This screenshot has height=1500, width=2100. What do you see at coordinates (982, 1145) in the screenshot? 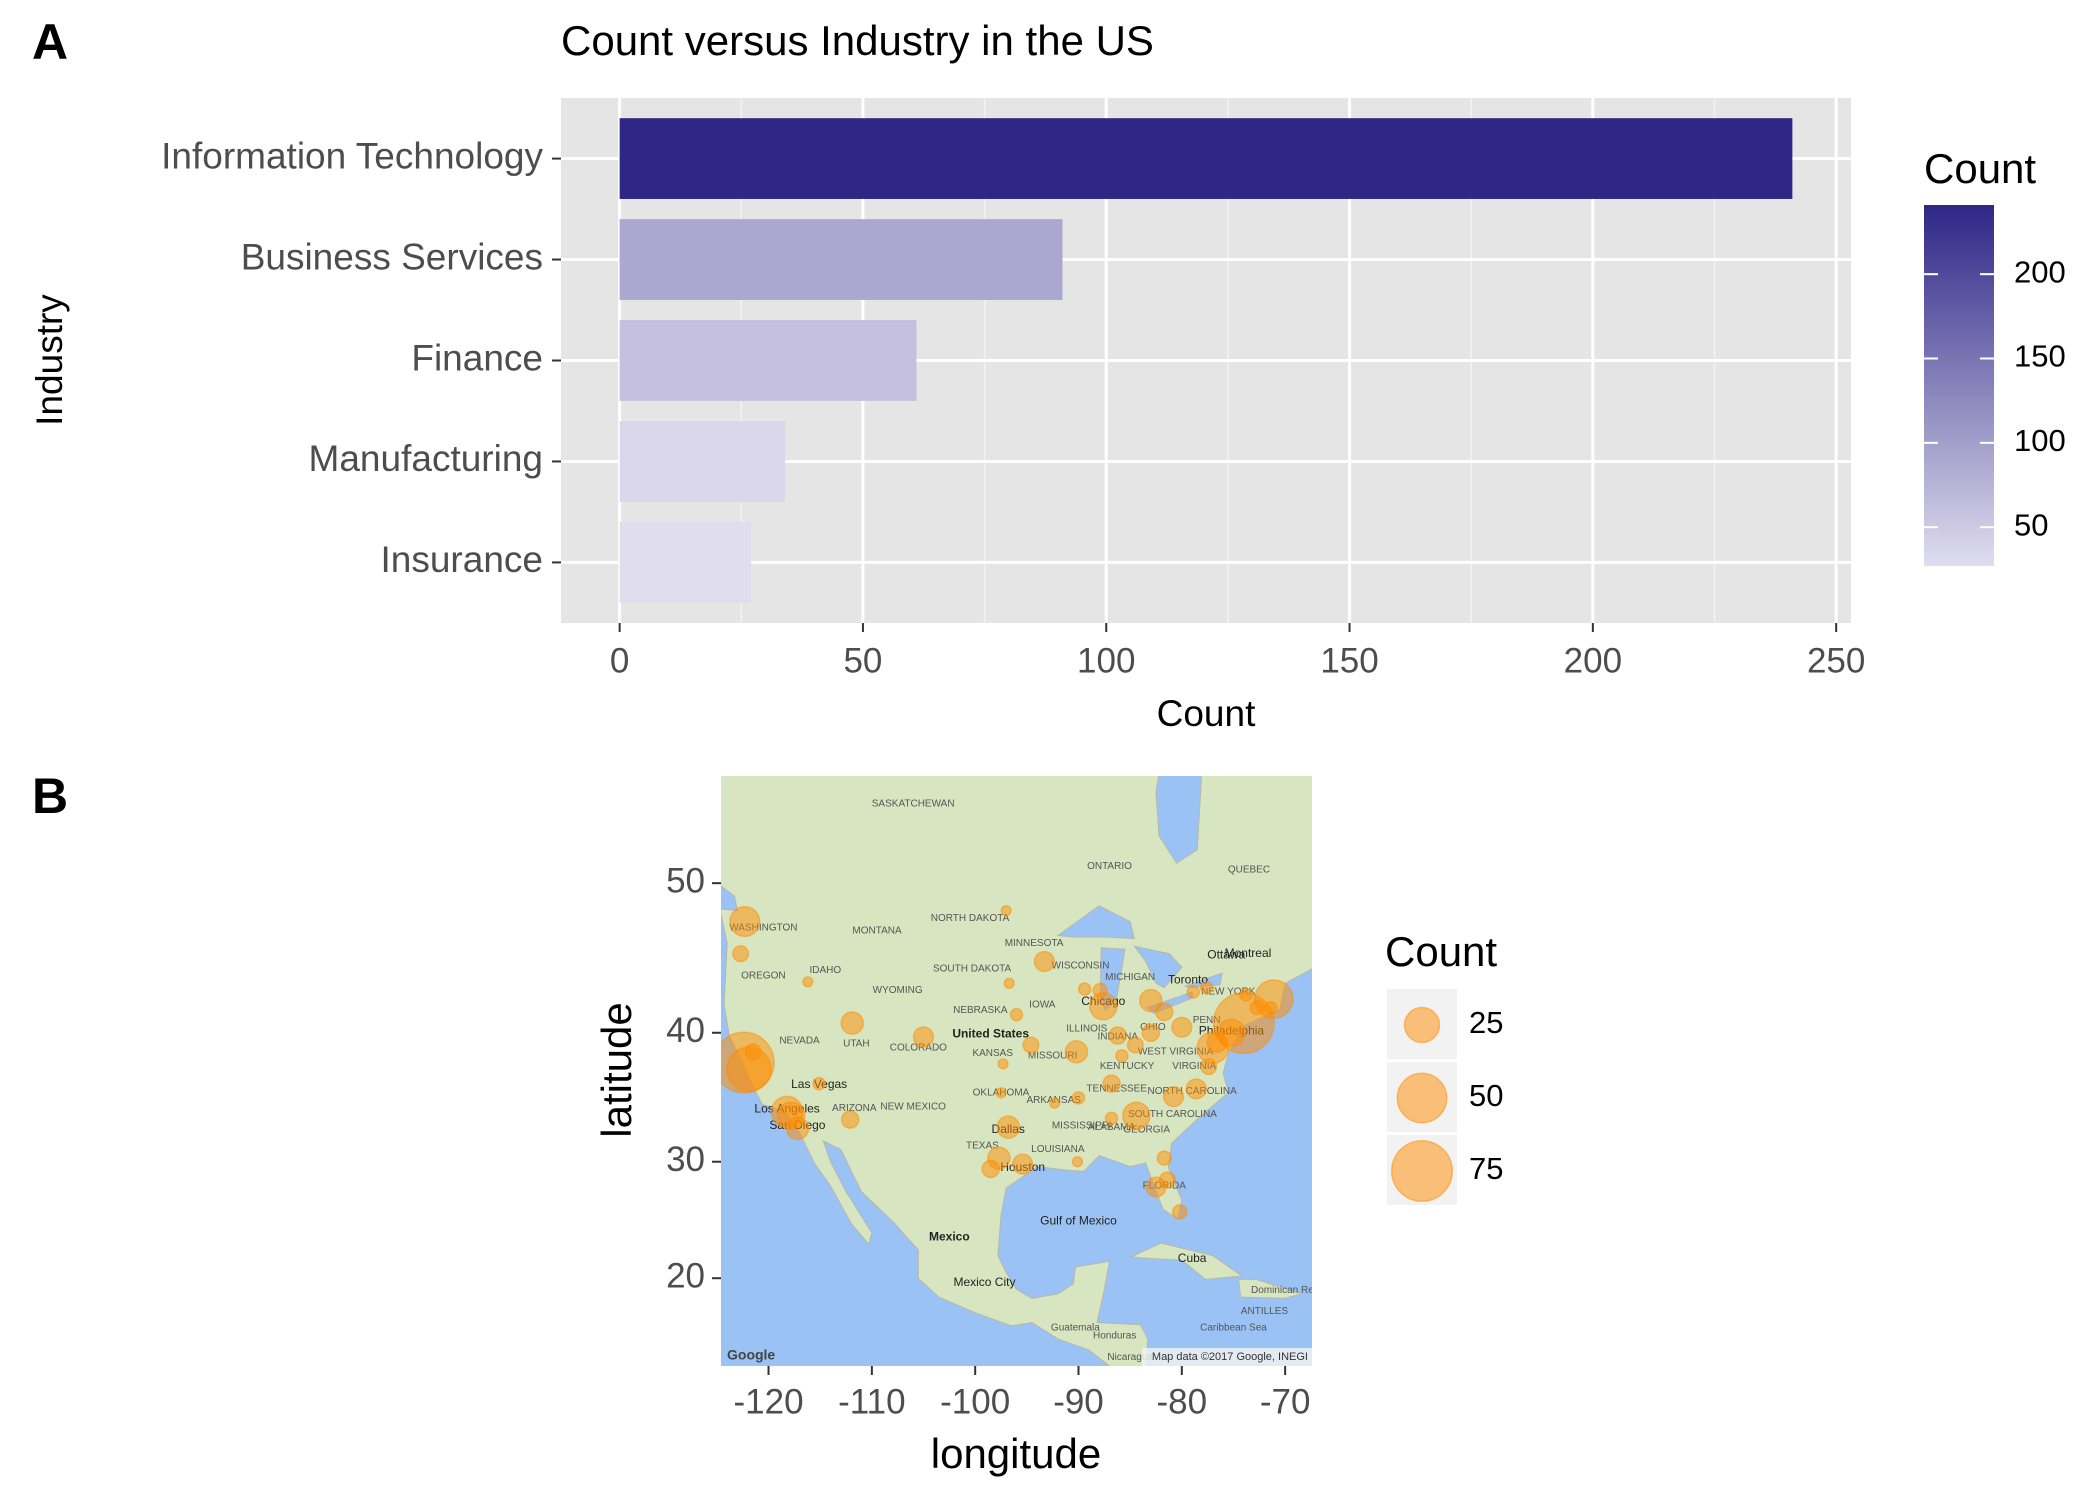
I see `map-label: TEXAS` at bounding box center [982, 1145].